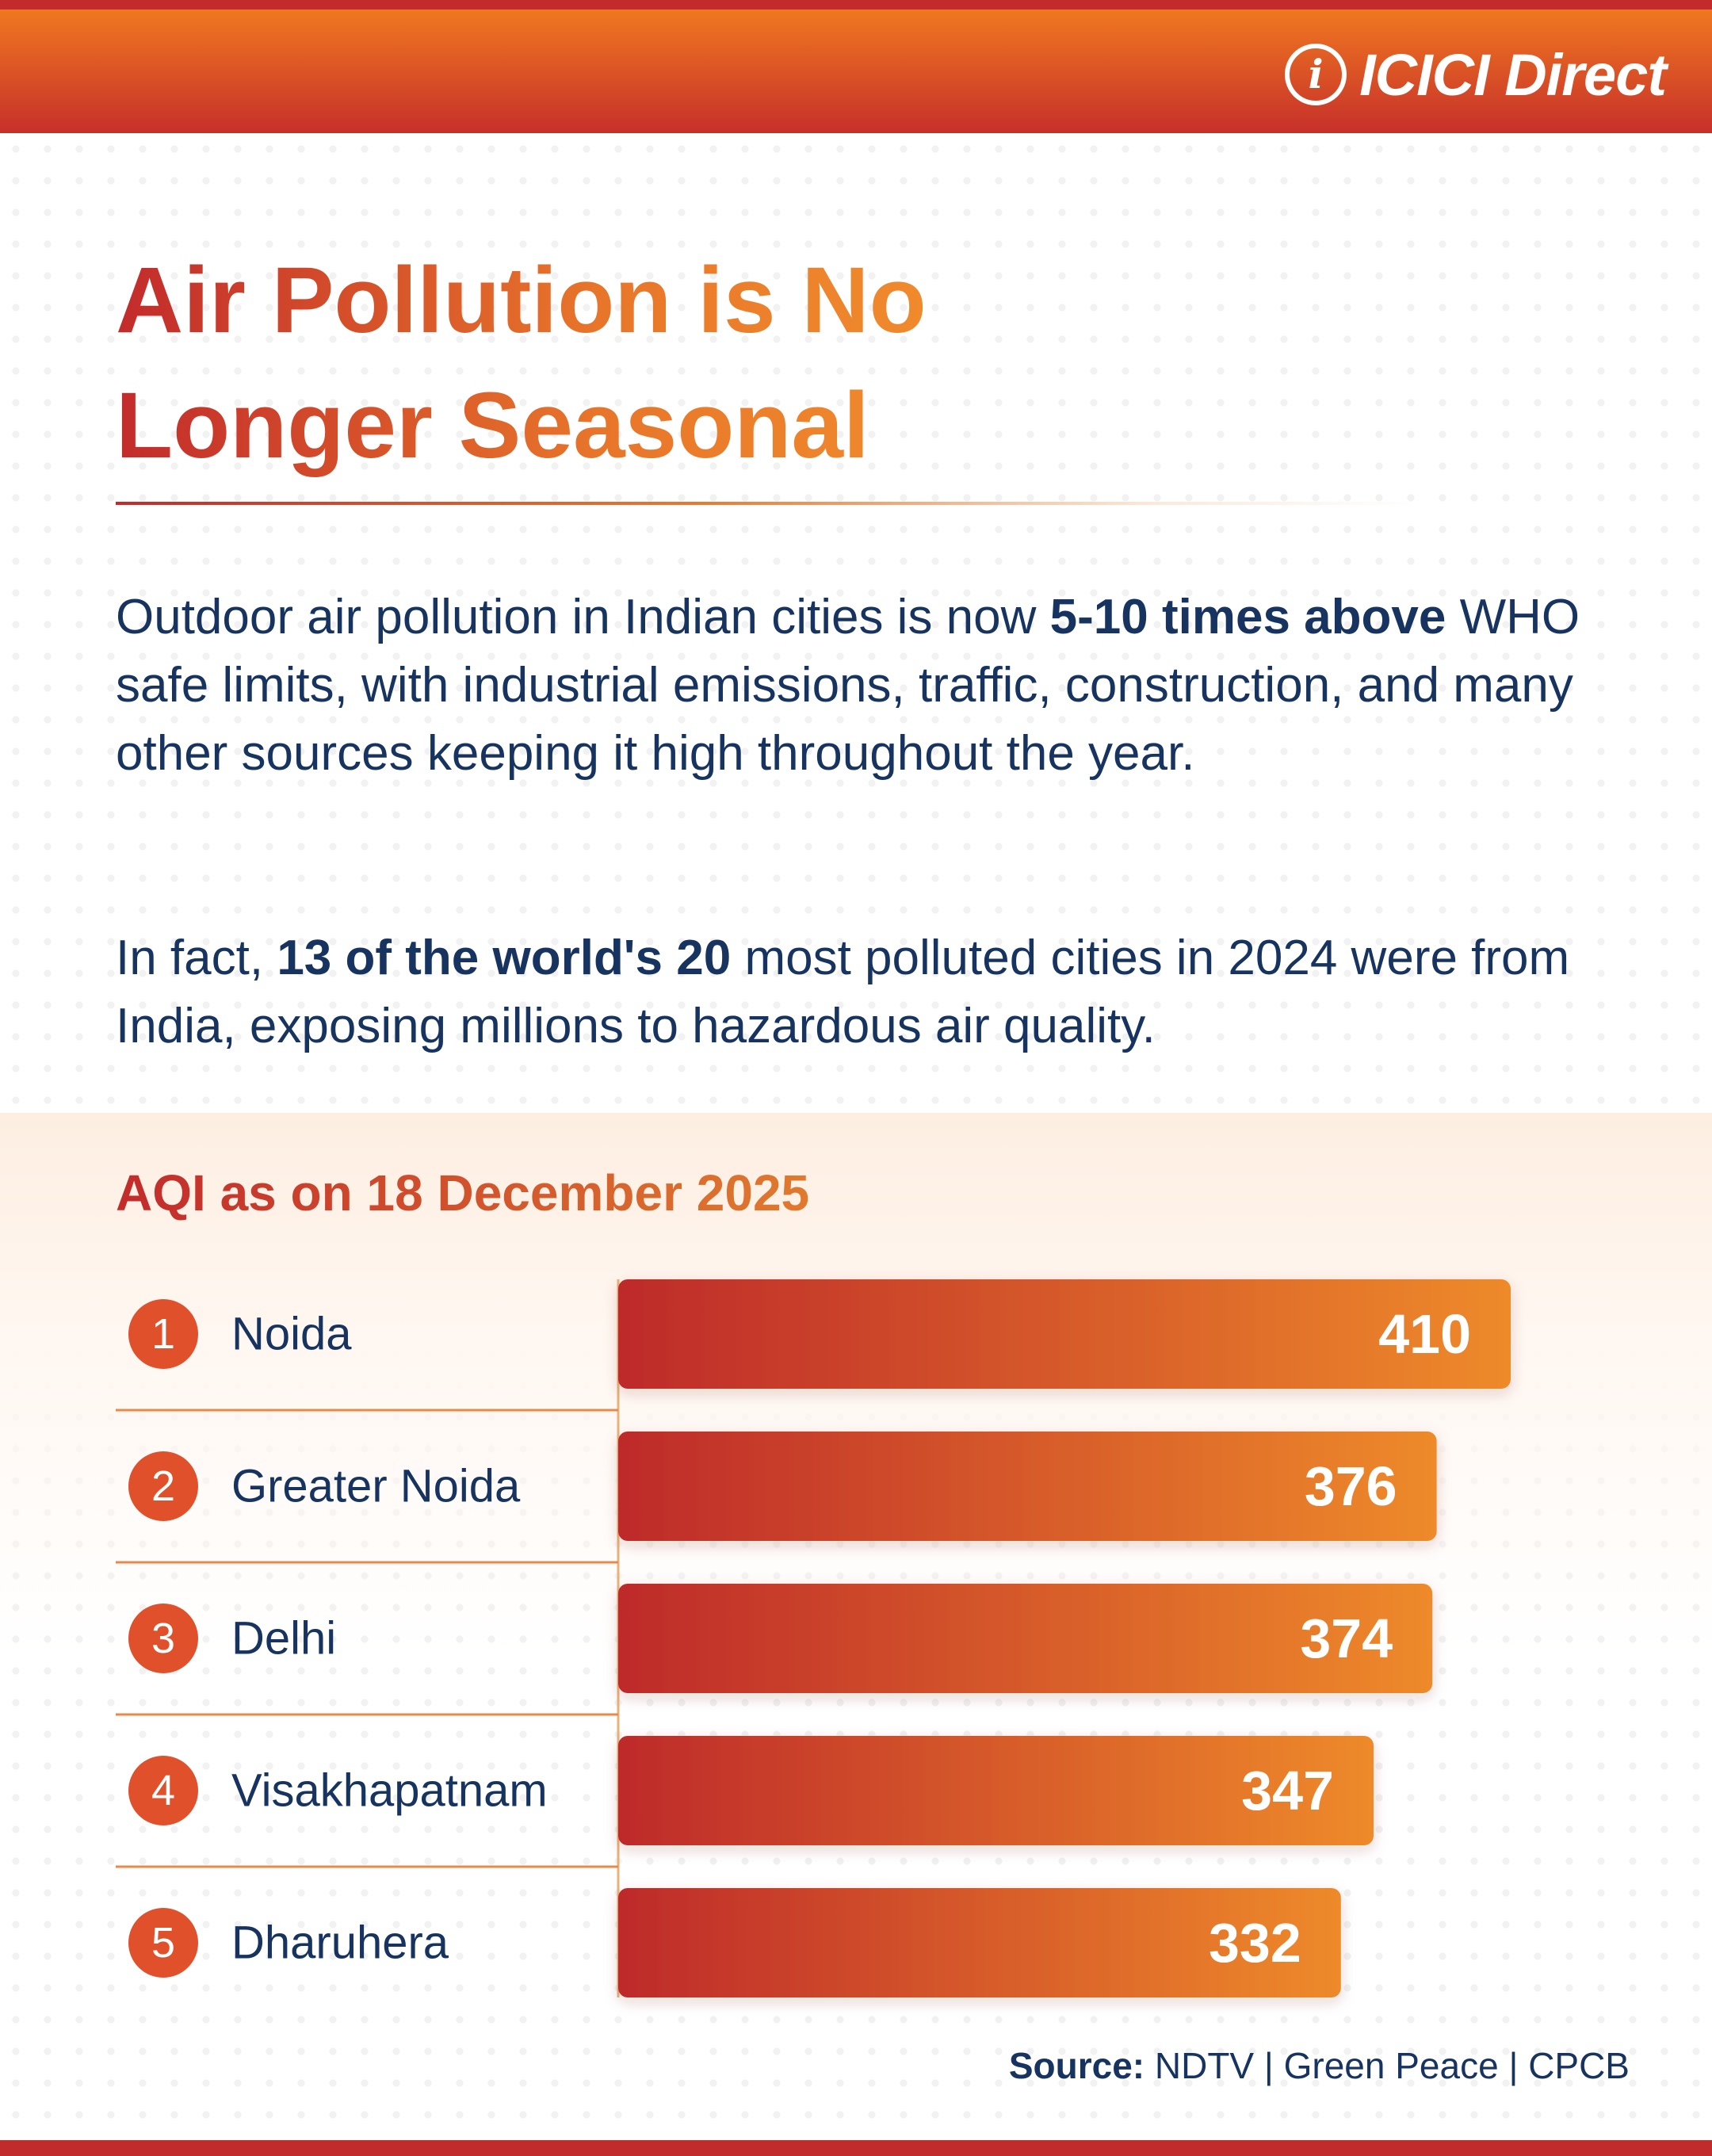 The height and width of the screenshot is (2156, 1712). Describe the element at coordinates (389, 1791) in the screenshot. I see `city-label-4: Visakhapatnam` at that location.